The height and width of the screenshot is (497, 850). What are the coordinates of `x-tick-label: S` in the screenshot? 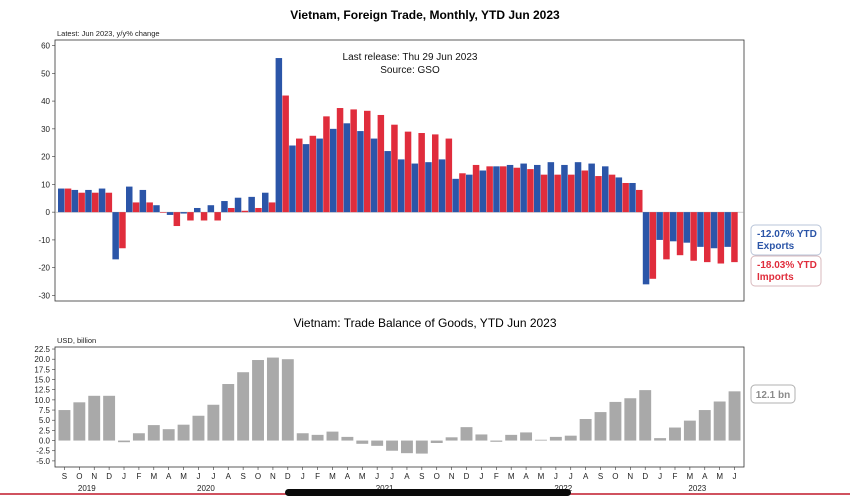 It's located at (421, 476).